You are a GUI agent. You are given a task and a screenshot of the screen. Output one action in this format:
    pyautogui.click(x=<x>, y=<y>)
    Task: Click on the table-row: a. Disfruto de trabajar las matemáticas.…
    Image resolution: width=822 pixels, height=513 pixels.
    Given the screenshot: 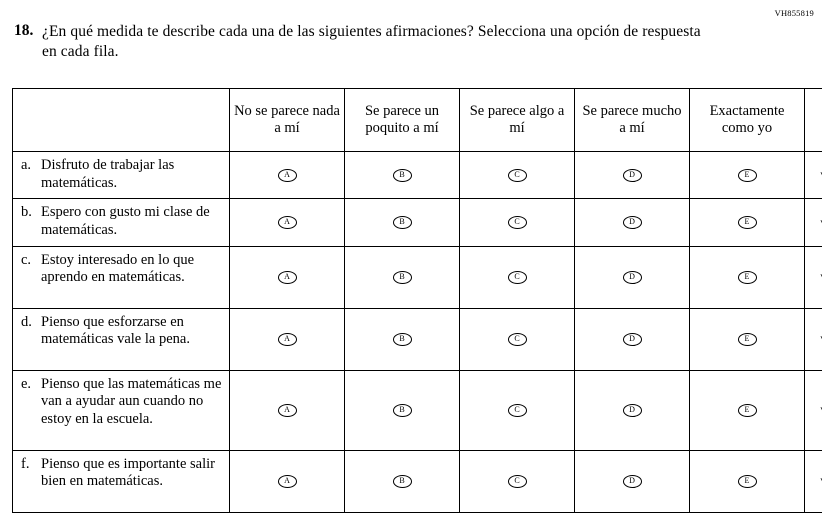 What is the action you would take?
    pyautogui.click(x=417, y=175)
    